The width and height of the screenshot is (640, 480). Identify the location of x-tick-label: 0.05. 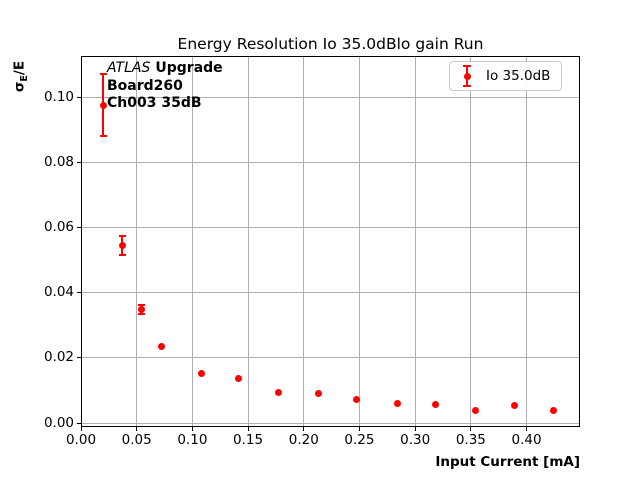
(136, 440).